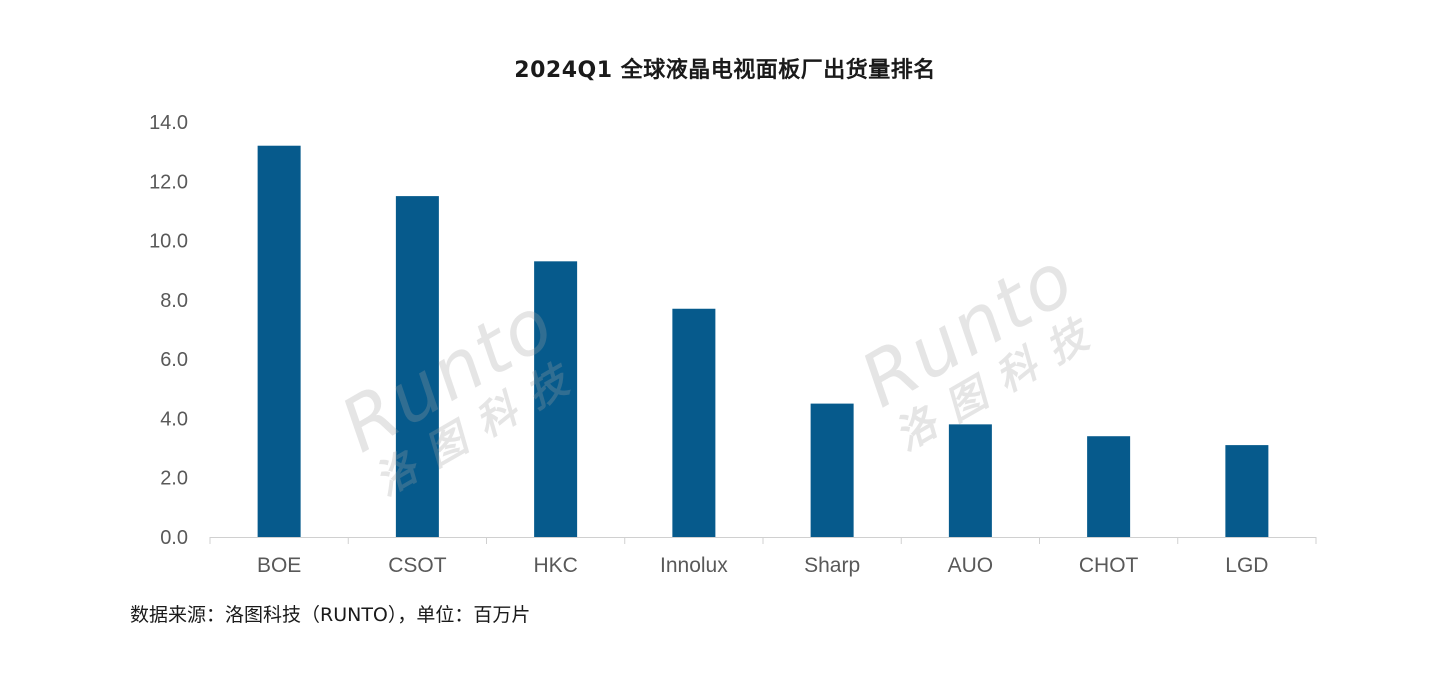  Describe the element at coordinates (168, 123) in the screenshot. I see `y-tick-label: 14.0` at that location.